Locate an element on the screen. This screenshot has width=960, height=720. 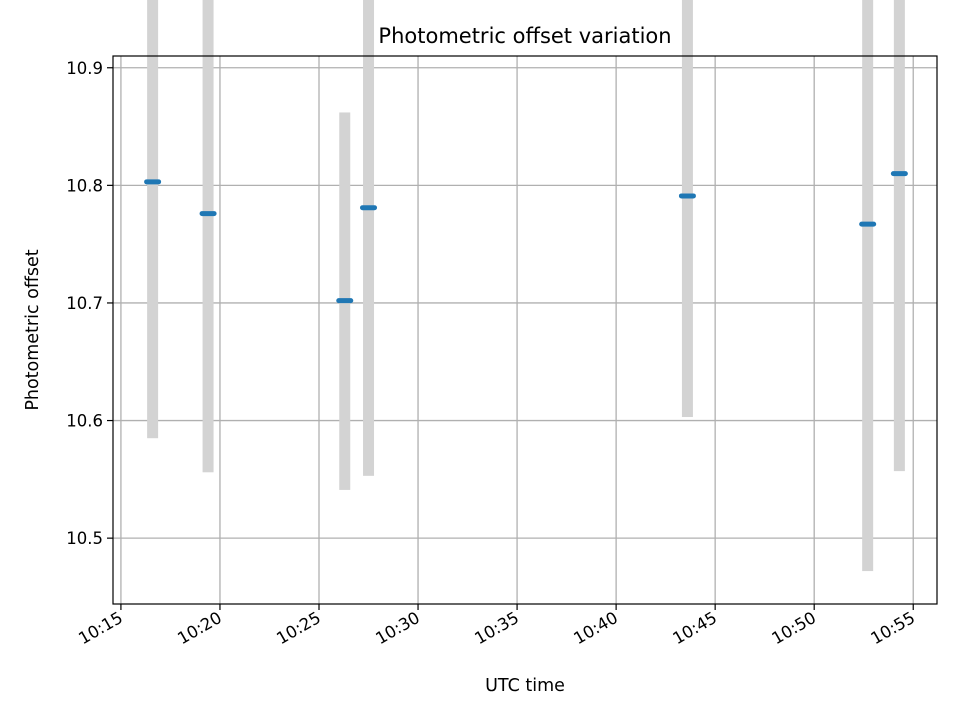
y-tick-label: 10.8 is located at coordinates (84, 185).